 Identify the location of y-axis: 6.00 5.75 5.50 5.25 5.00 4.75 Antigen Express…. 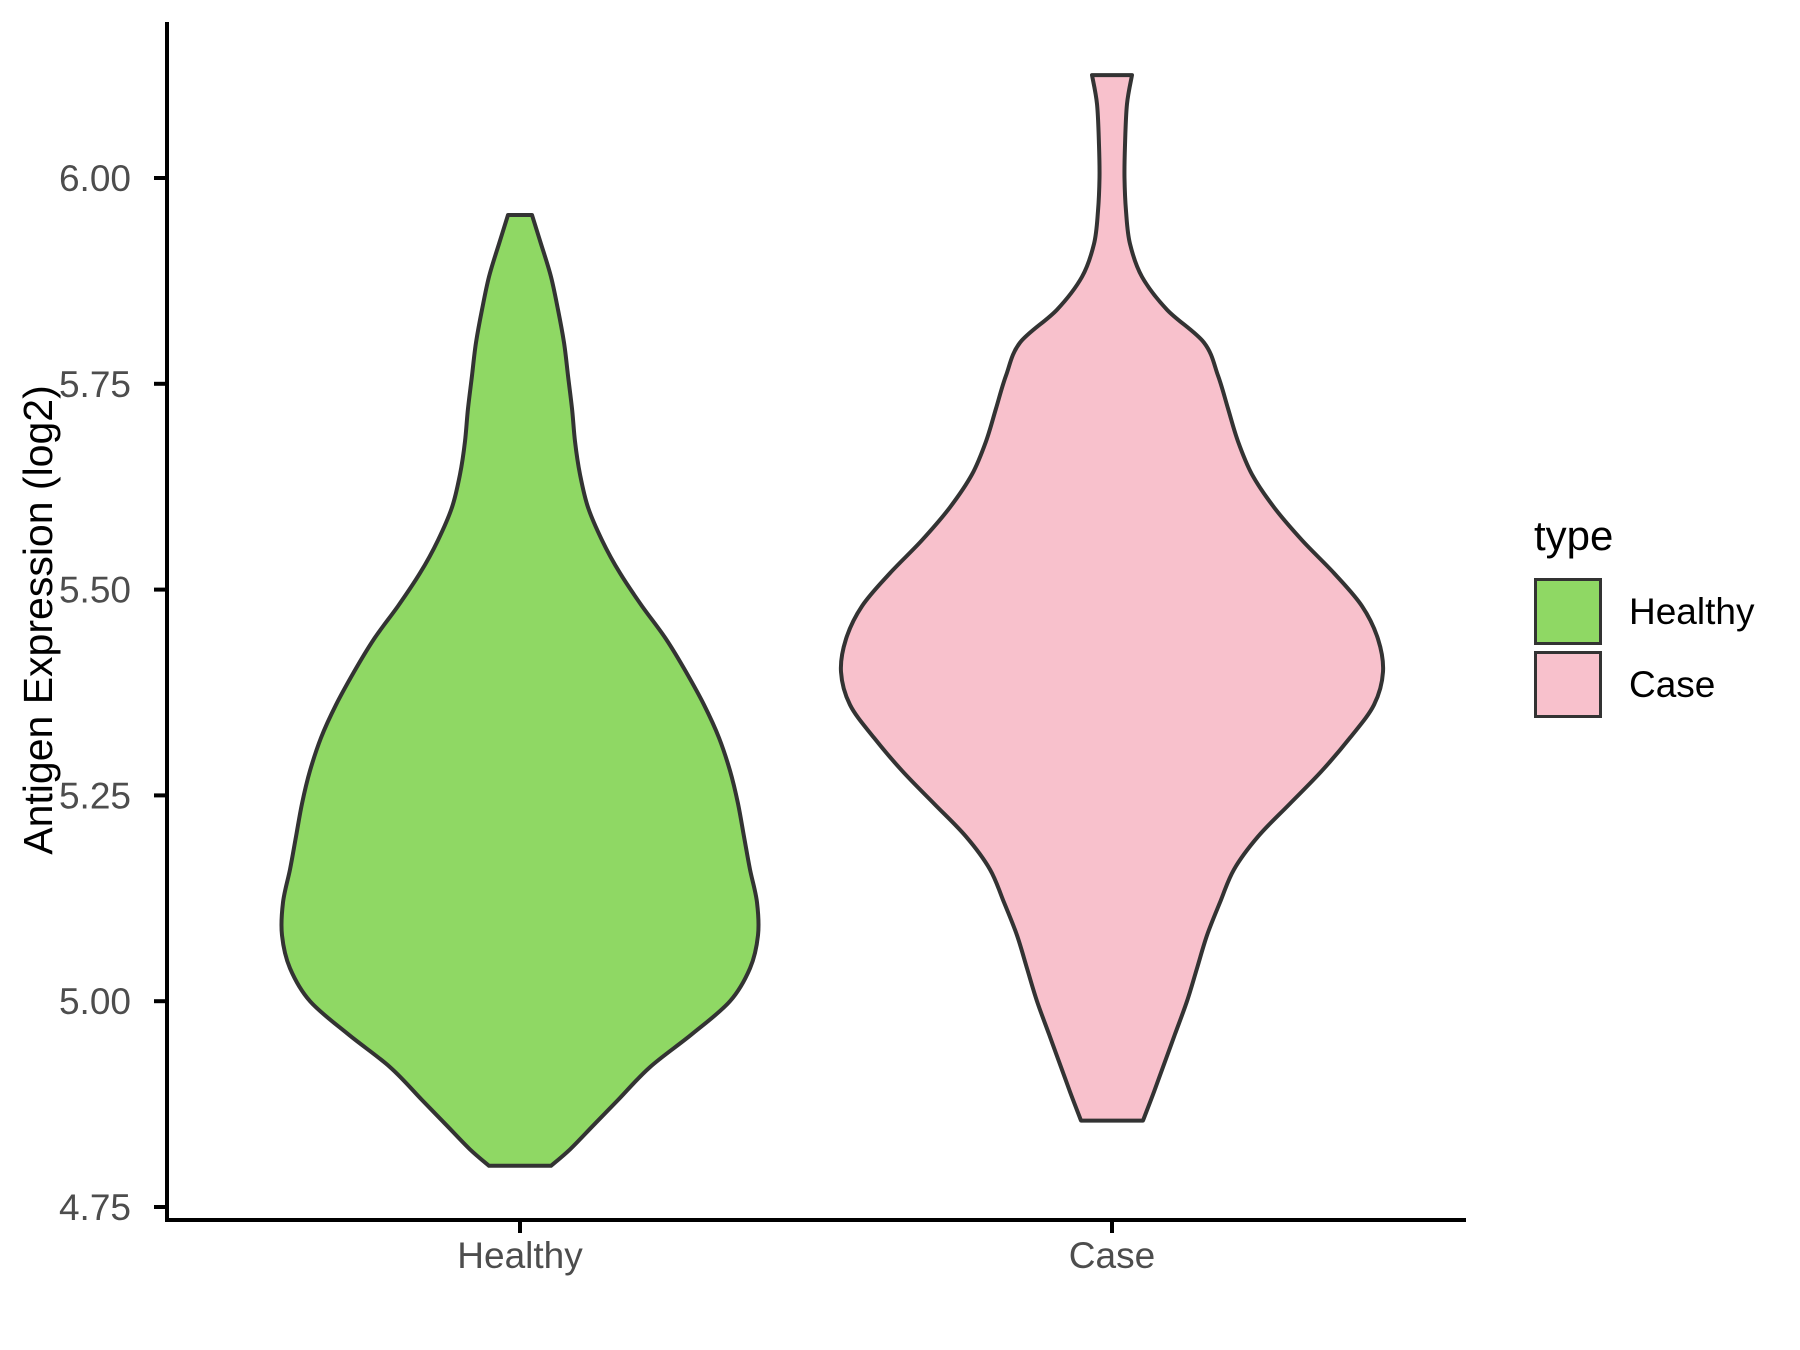
(92, 625).